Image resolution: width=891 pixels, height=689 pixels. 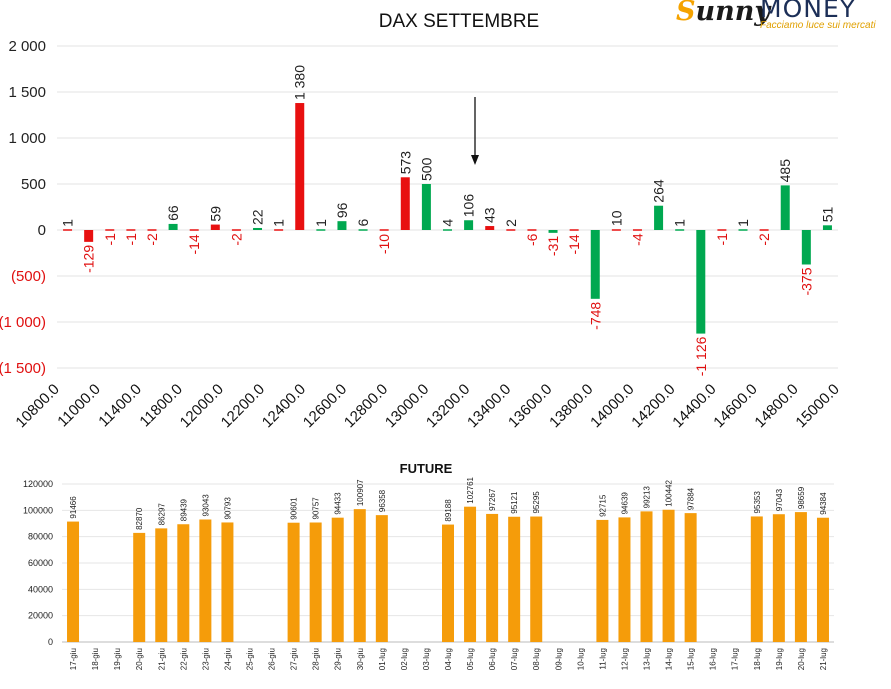 I want to click on future-x-tick-label: 17-giu, so click(x=73, y=659).